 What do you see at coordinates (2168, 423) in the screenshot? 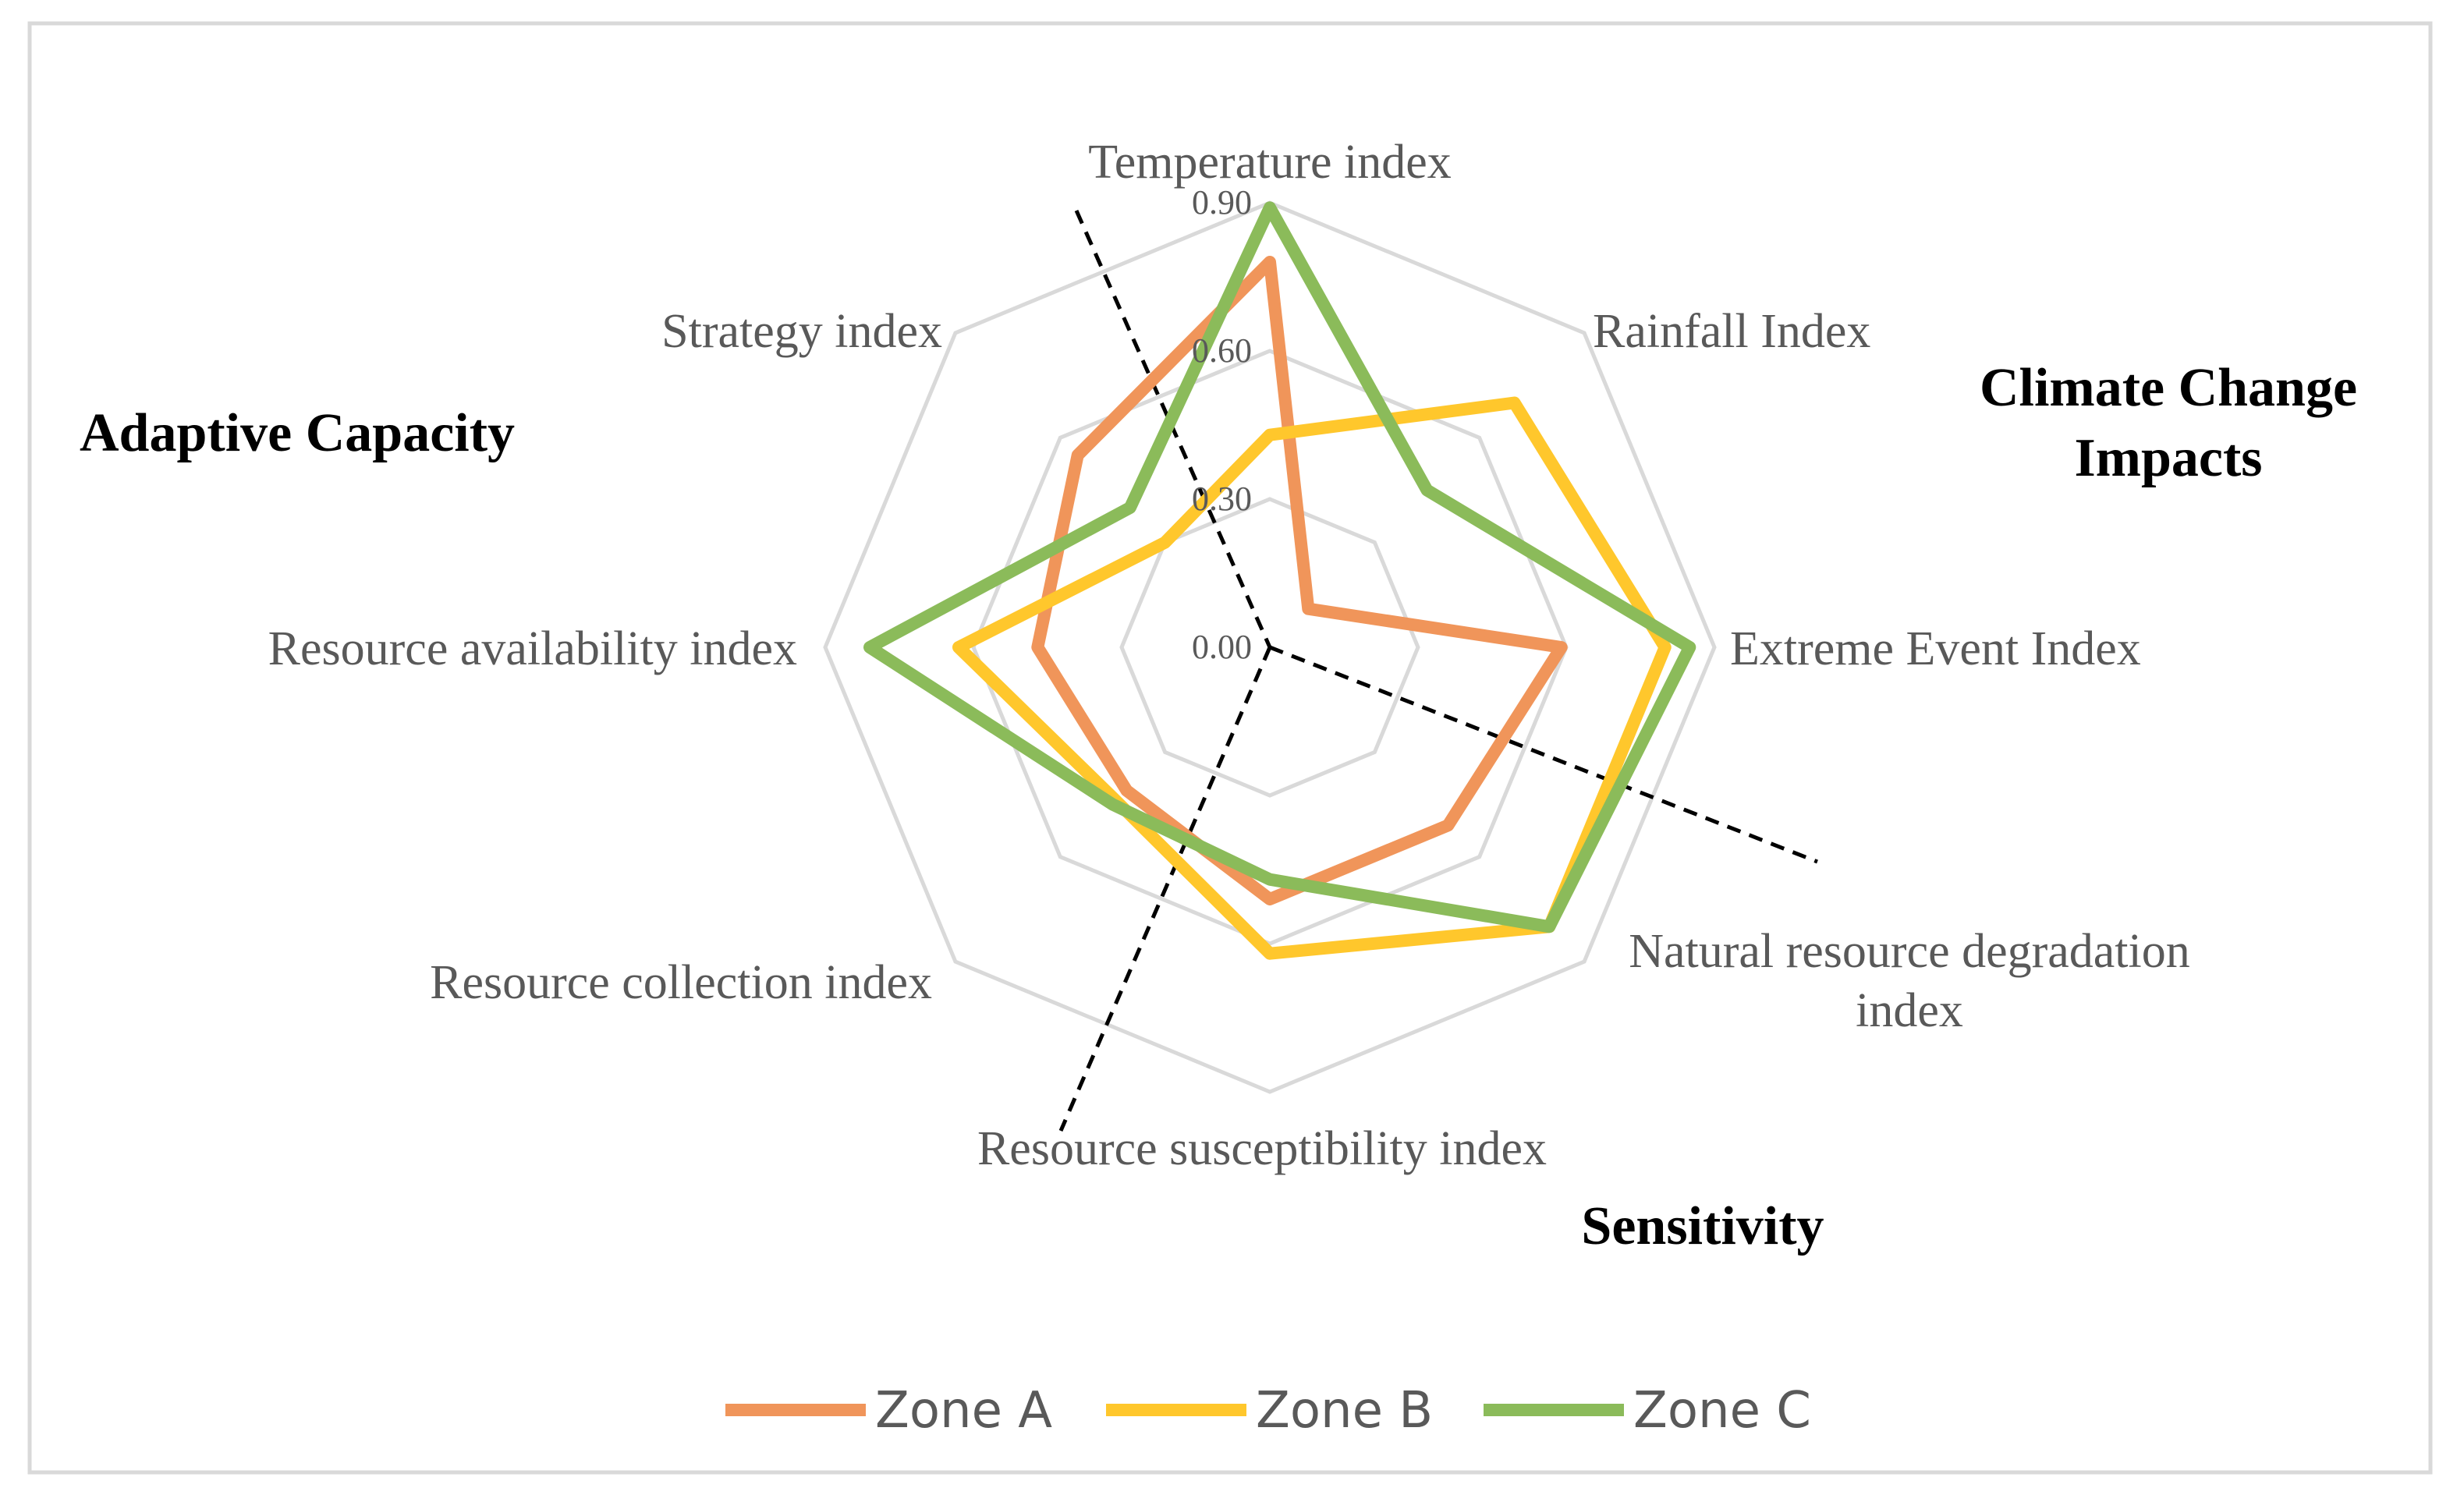
I see `group-label-climate-change-impacts: Climate Change Impacts` at bounding box center [2168, 423].